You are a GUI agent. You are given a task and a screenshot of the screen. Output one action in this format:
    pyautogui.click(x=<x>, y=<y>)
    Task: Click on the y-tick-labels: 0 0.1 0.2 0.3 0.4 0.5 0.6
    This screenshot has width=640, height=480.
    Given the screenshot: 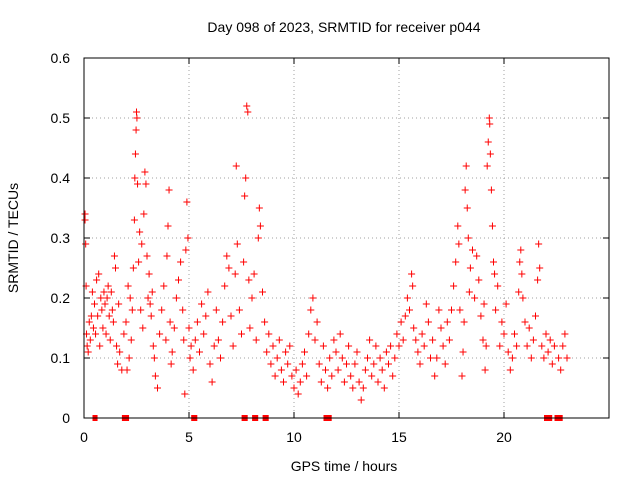 What is the action you would take?
    pyautogui.click(x=61, y=238)
    